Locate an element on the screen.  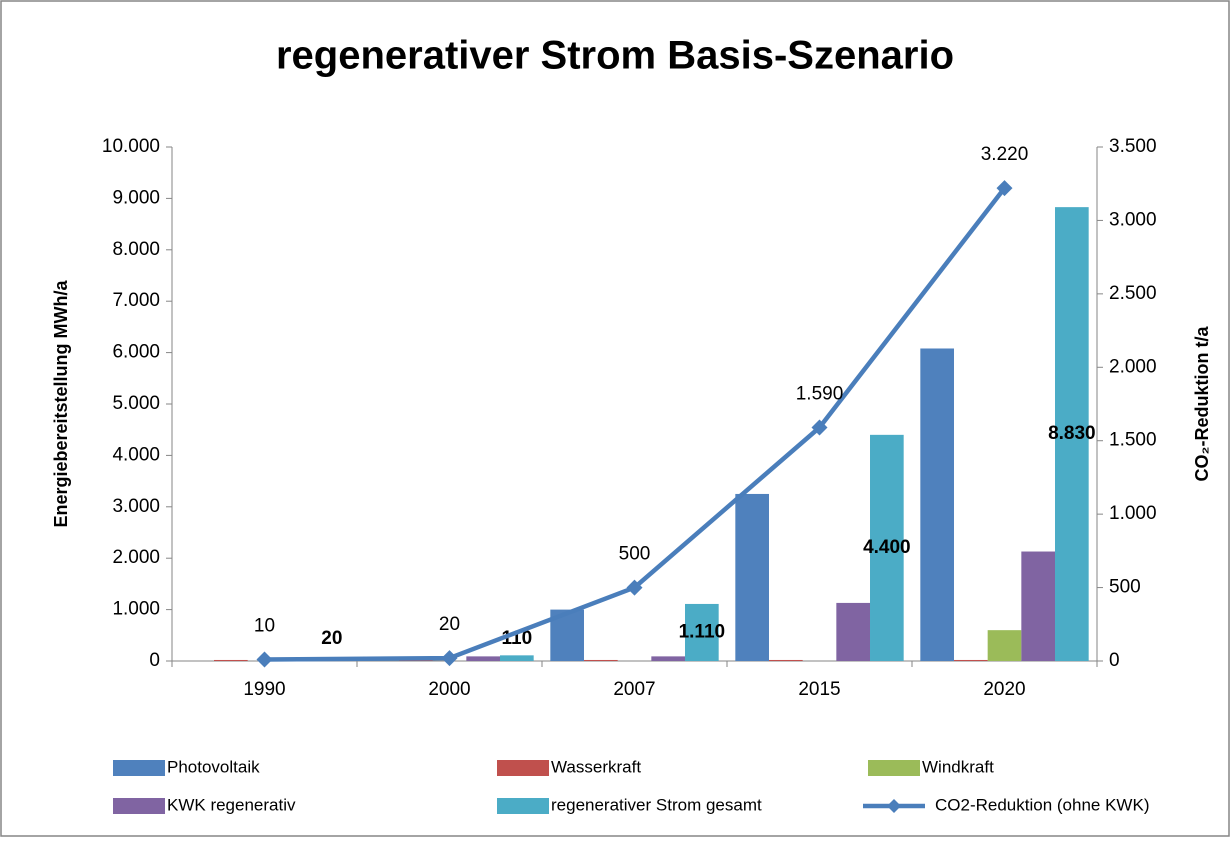
data-label: 8.830 is located at coordinates (1072, 433).